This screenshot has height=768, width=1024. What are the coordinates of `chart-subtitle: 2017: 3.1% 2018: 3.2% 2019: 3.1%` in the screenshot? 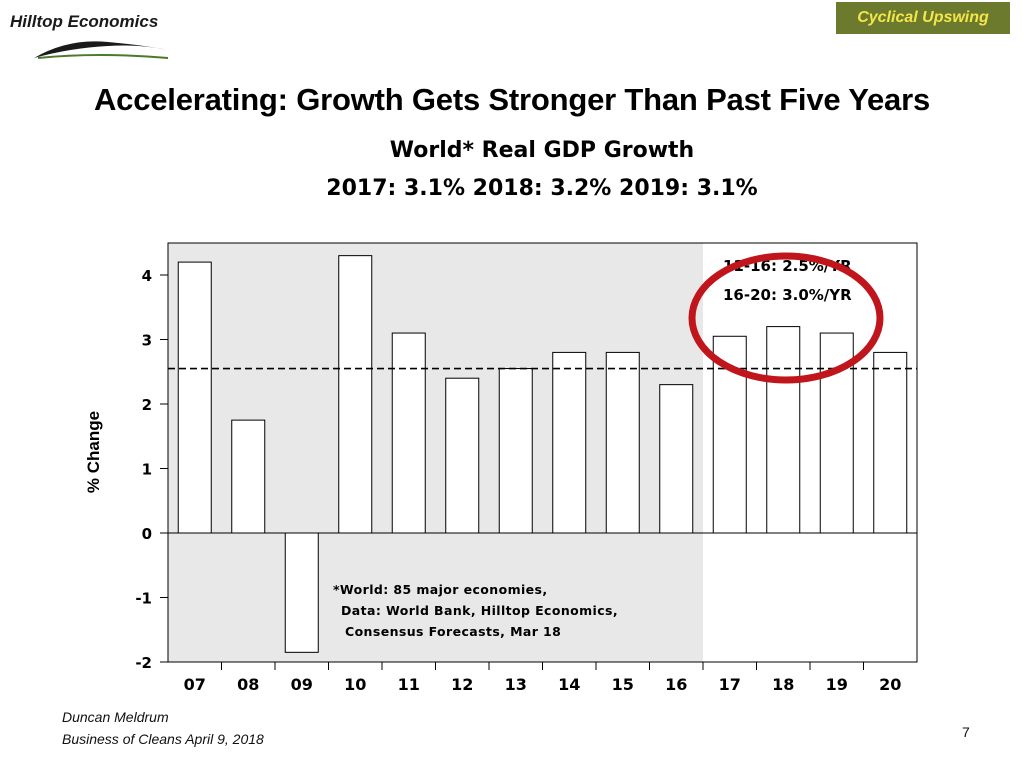 It's located at (542, 188).